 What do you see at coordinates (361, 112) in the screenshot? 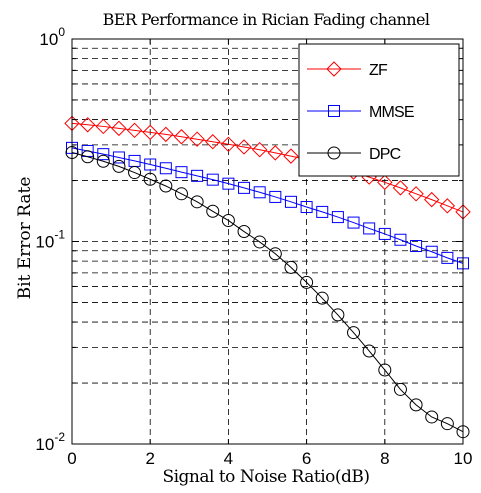
I see `legend-item-mmse: MMSE` at bounding box center [361, 112].